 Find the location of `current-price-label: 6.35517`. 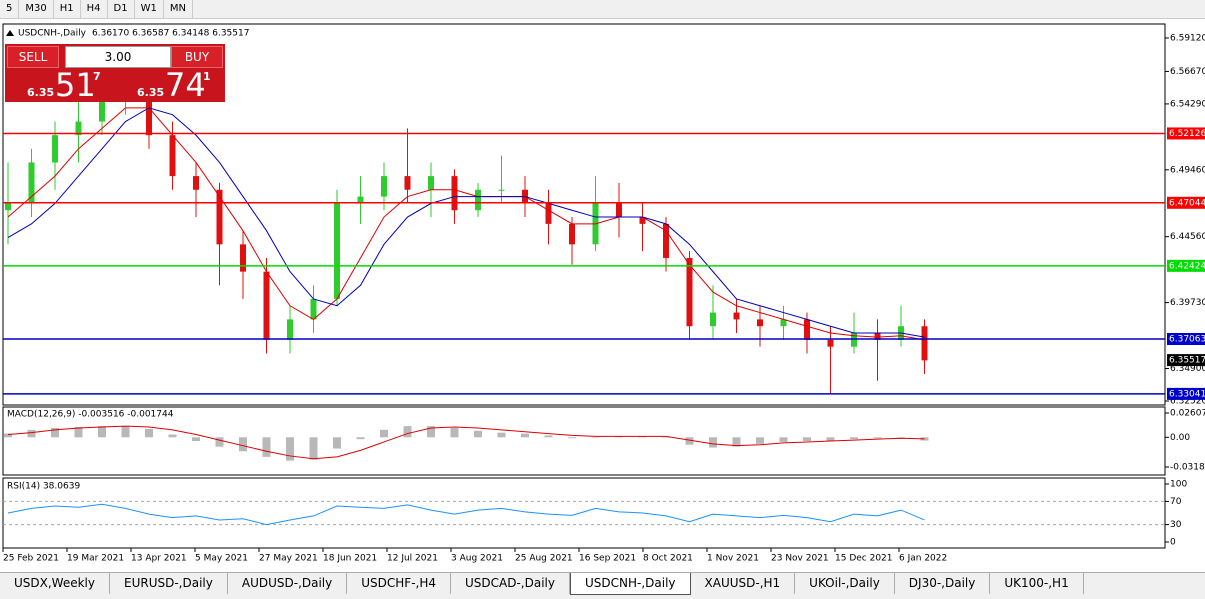

current-price-label: 6.35517 is located at coordinates (1187, 361).